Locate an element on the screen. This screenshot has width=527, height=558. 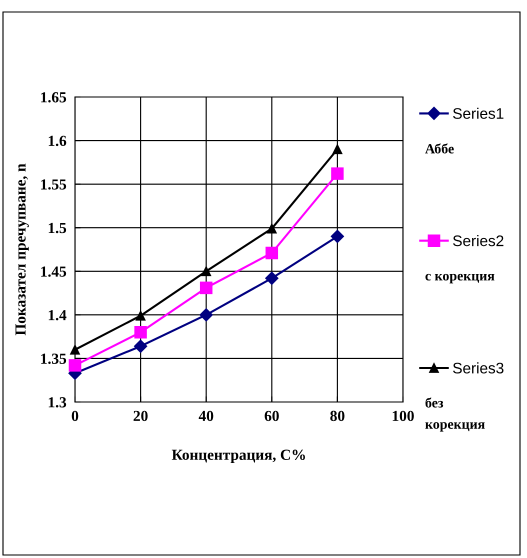
text: с корекция is located at coordinates (459, 279).